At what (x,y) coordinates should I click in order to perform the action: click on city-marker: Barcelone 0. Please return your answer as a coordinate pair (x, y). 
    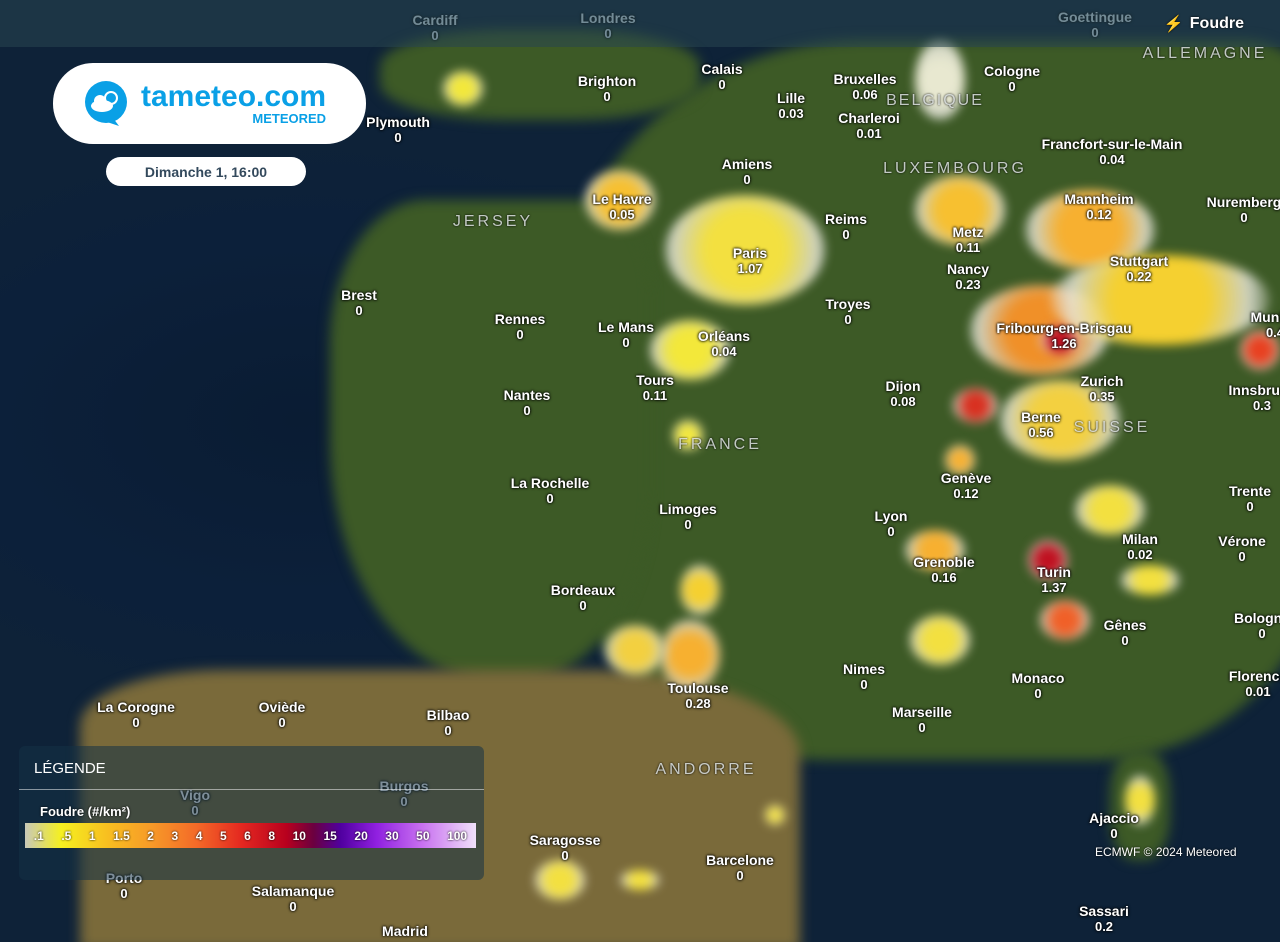
    Looking at the image, I should click on (740, 868).